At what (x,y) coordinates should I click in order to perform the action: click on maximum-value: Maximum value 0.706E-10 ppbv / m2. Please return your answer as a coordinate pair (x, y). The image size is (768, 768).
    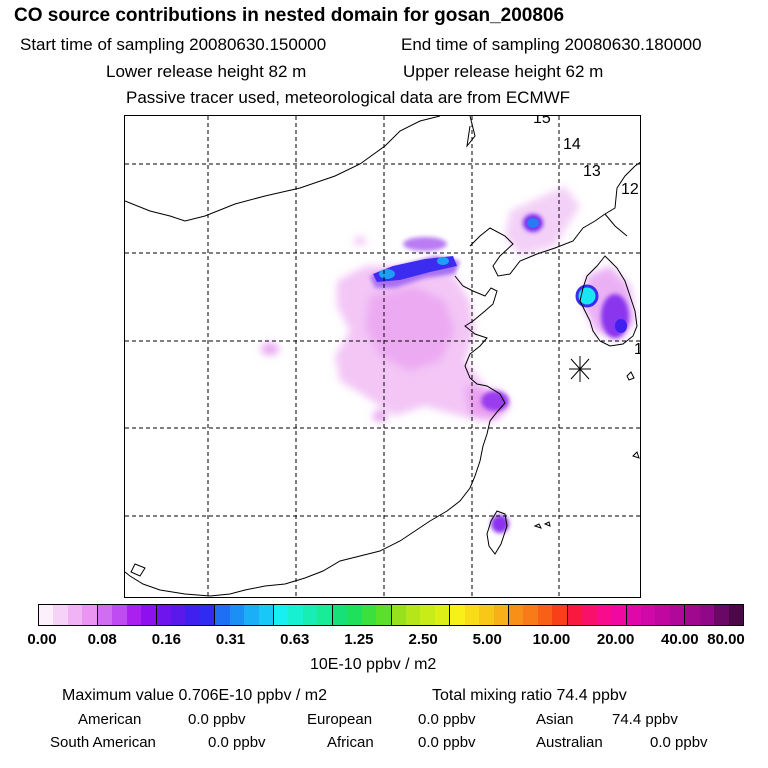
    Looking at the image, I should click on (195, 695).